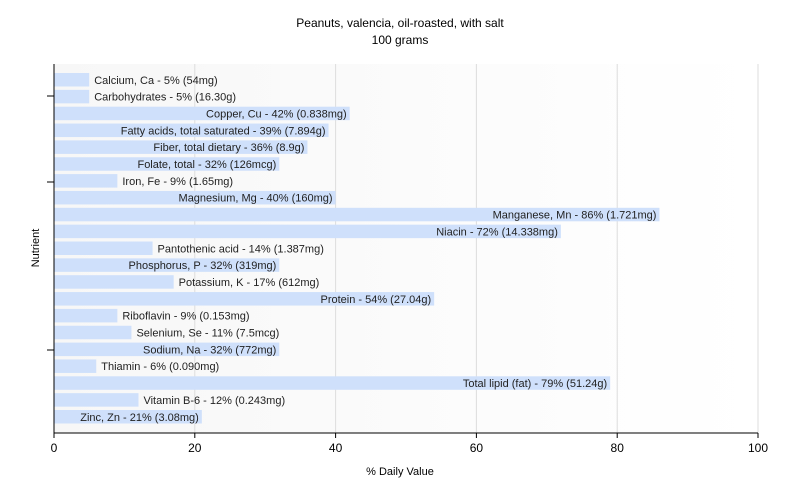 The height and width of the screenshot is (500, 800). What do you see at coordinates (400, 40) in the screenshot?
I see `chart-subtitle: 100 grams` at bounding box center [400, 40].